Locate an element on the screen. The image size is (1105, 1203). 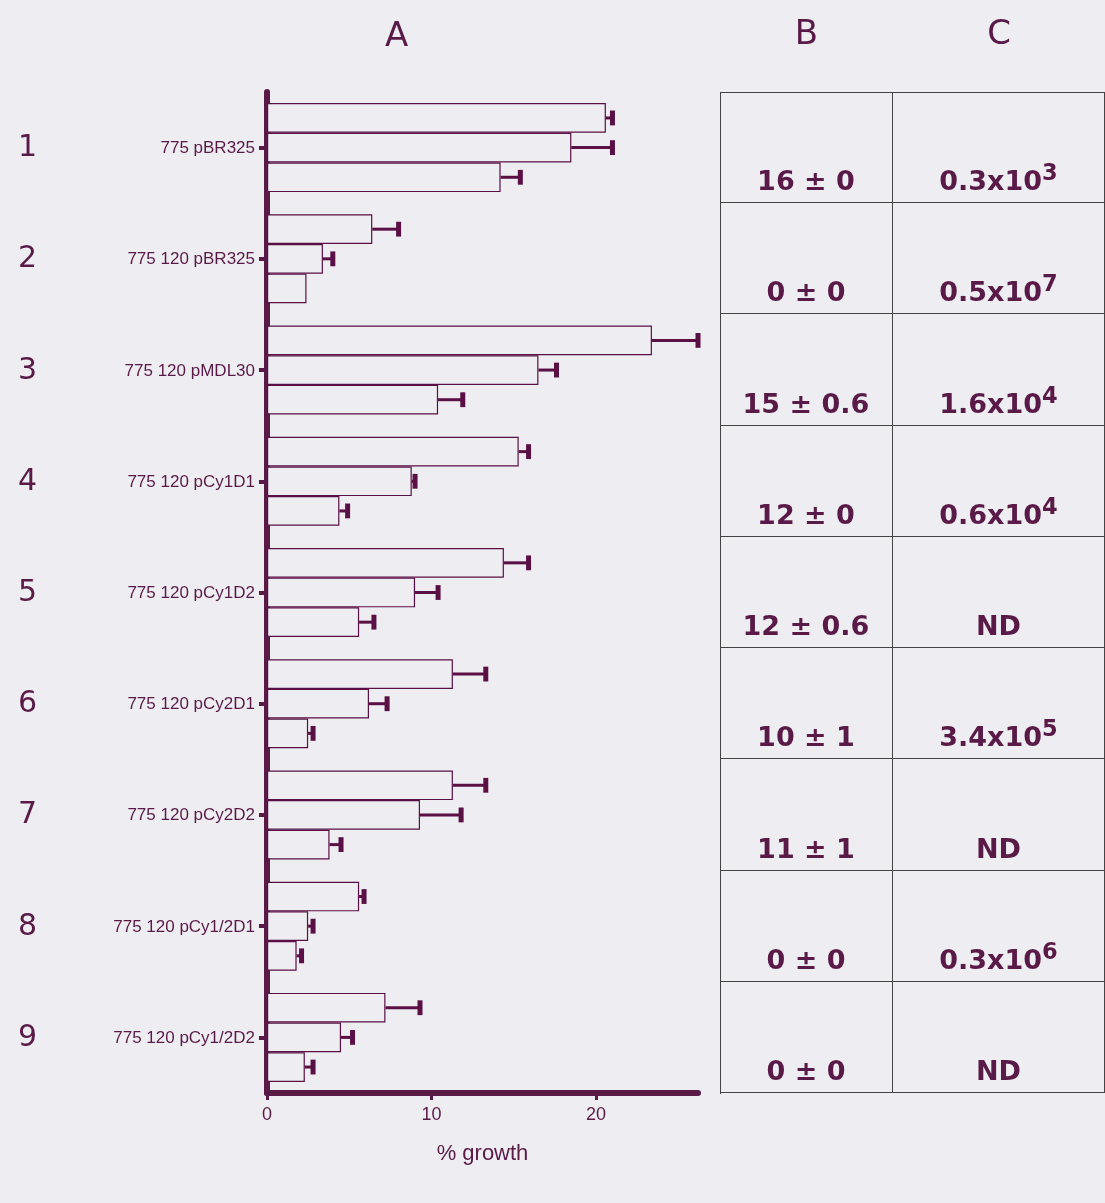
y-tick-label: 775 120 pCy1/2D2 is located at coordinates (184, 1037).